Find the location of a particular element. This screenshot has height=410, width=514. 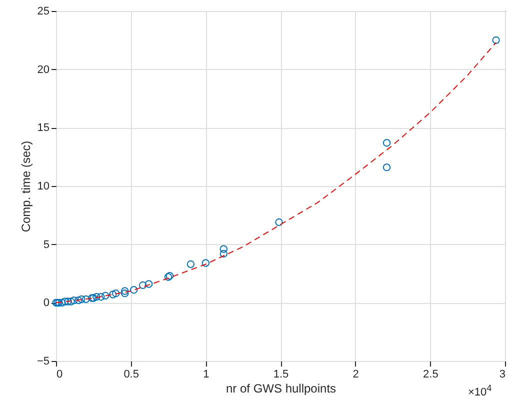

text: ×10$^{4}$ is located at coordinates (480, 391).